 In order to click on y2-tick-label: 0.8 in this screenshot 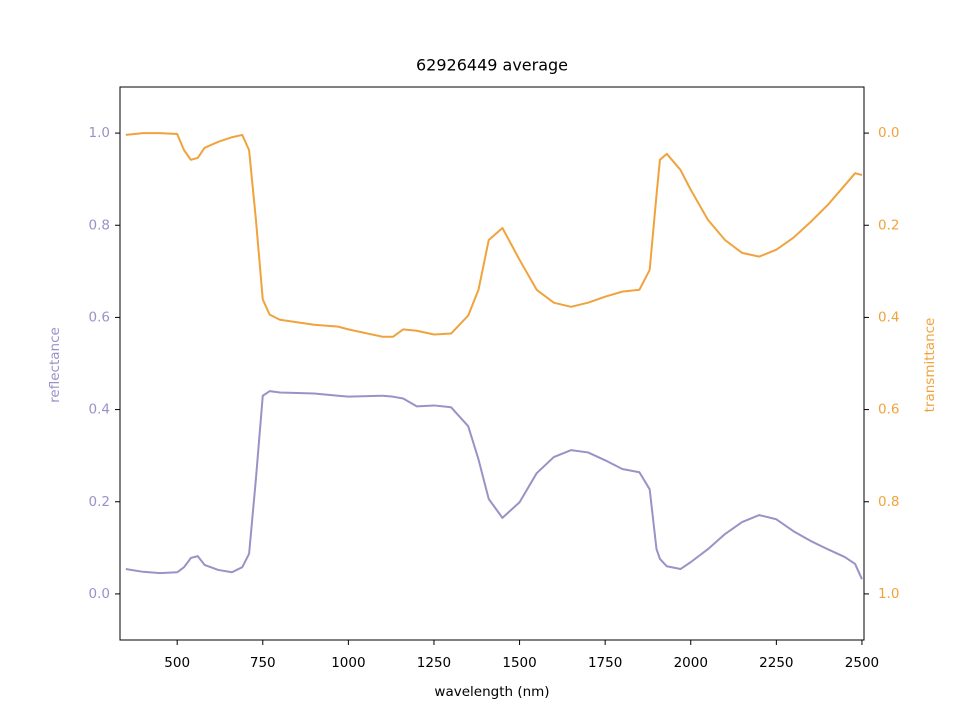, I will do `click(888, 502)`.